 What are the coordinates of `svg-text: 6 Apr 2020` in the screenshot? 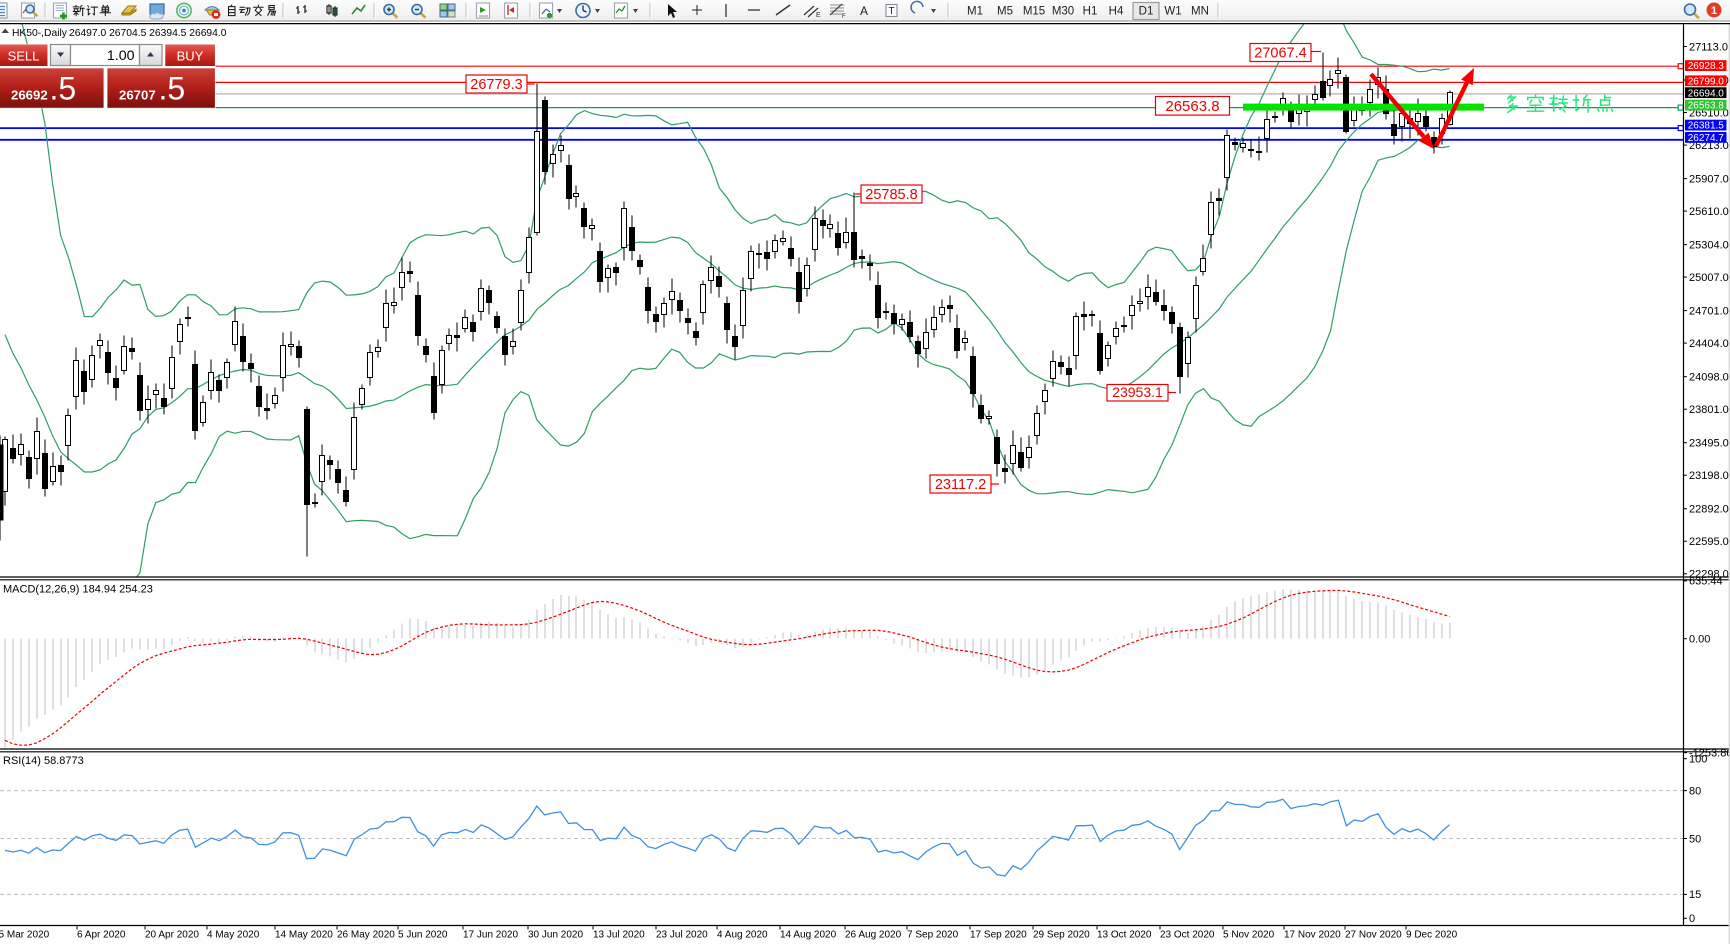 It's located at (101, 935).